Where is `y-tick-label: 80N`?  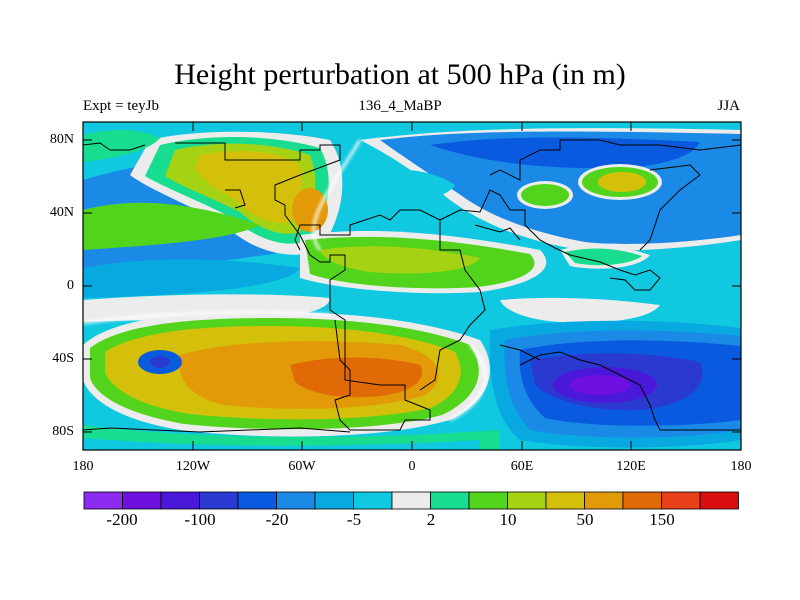
y-tick-label: 80N is located at coordinates (61, 139).